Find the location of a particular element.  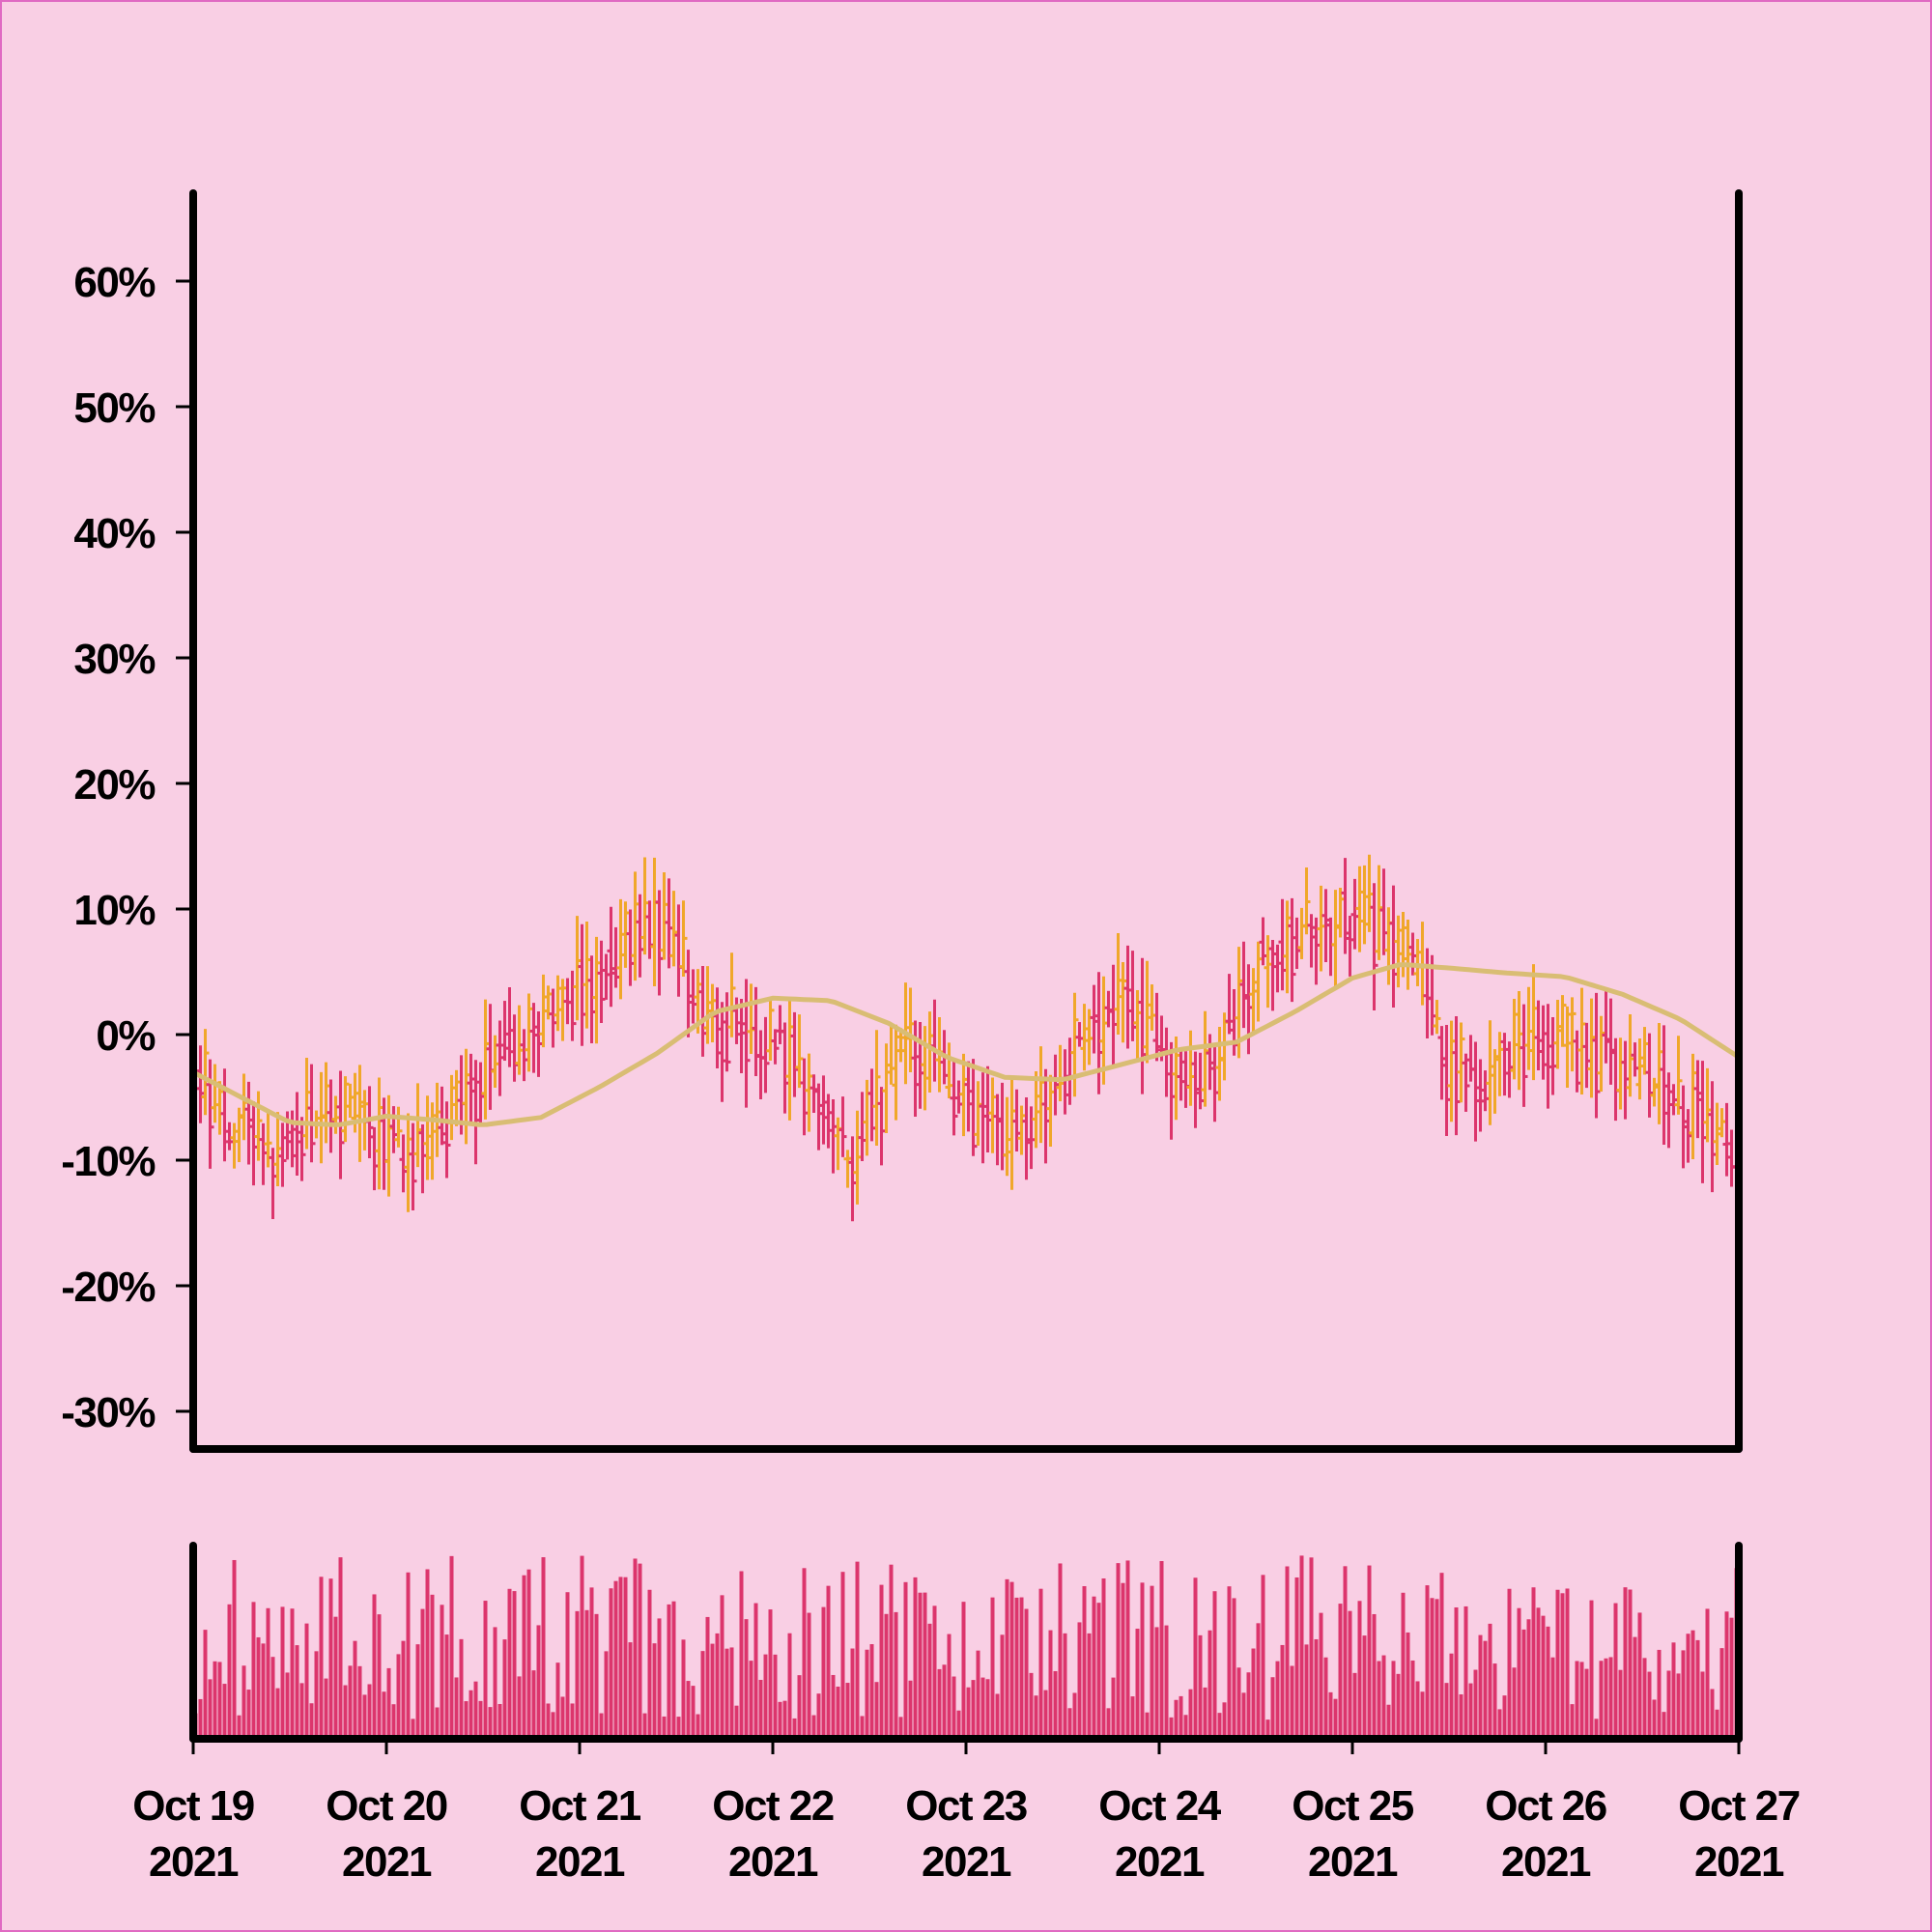

moving-average-line is located at coordinates (966, 1044).